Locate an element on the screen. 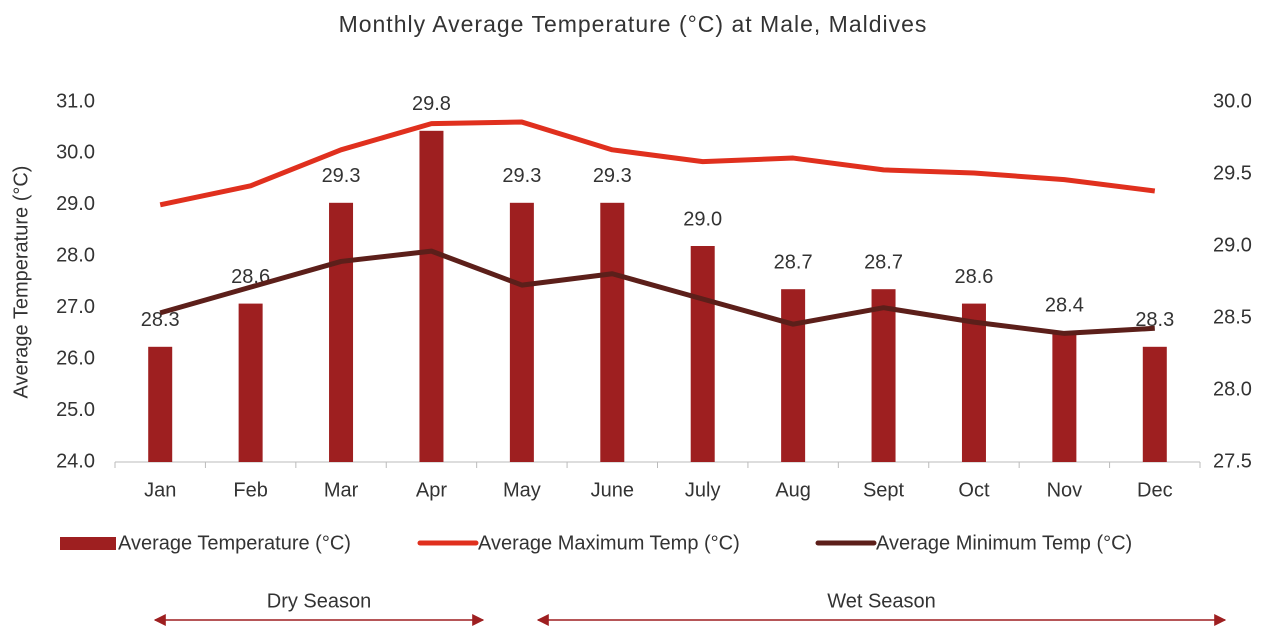 The image size is (1277, 630). x-tick-label: Apr is located at coordinates (431, 490).